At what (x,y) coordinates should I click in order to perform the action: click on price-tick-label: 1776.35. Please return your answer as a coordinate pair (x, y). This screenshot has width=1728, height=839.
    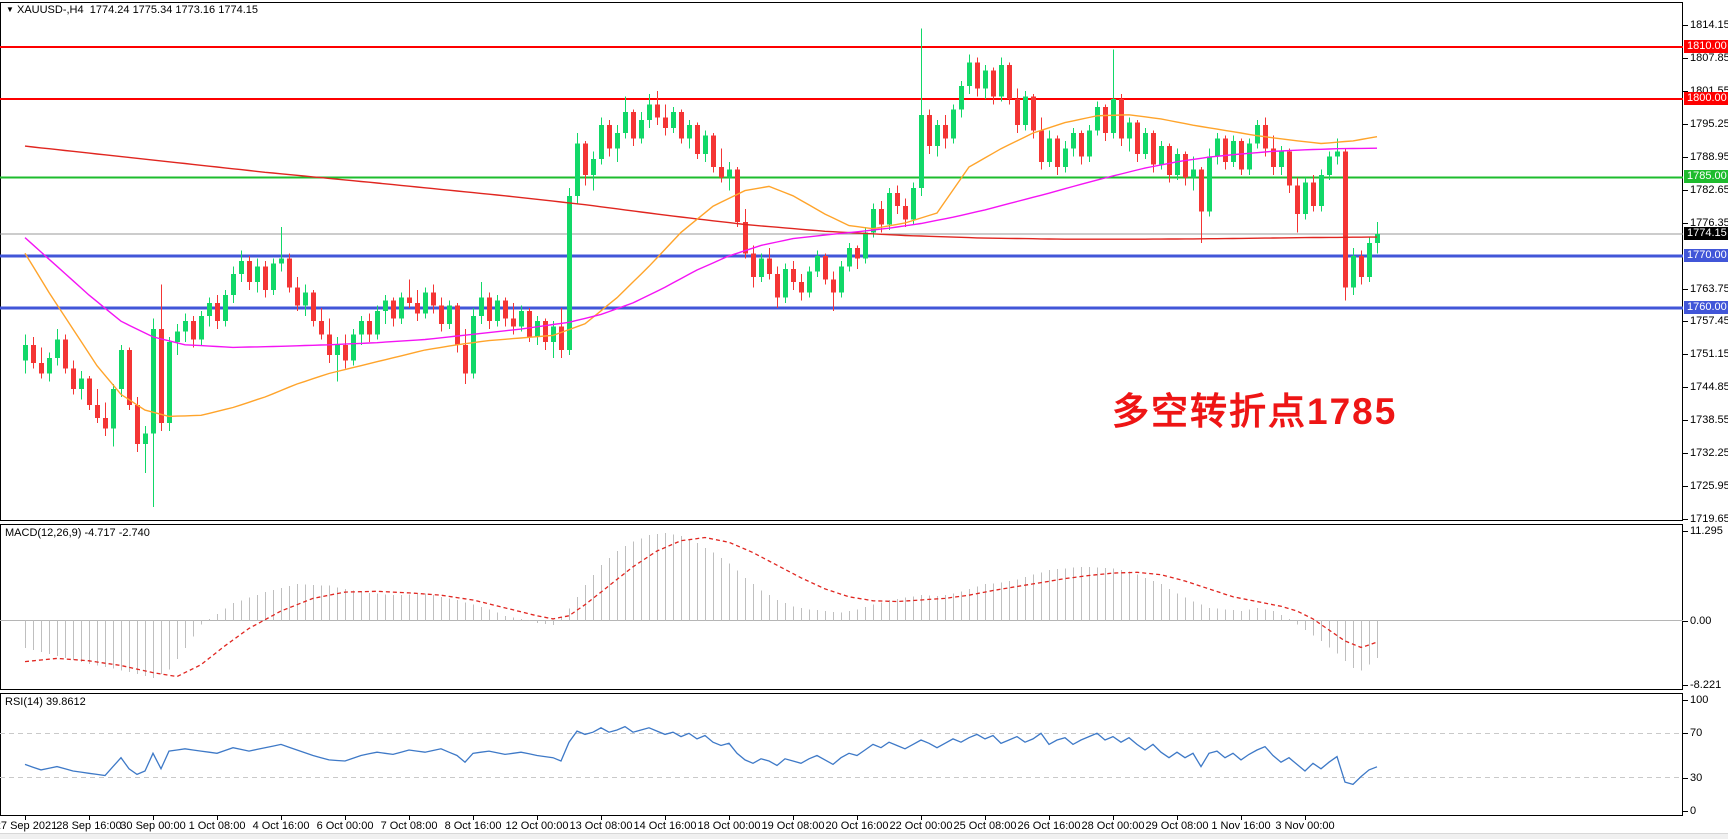
    Looking at the image, I should click on (1709, 222).